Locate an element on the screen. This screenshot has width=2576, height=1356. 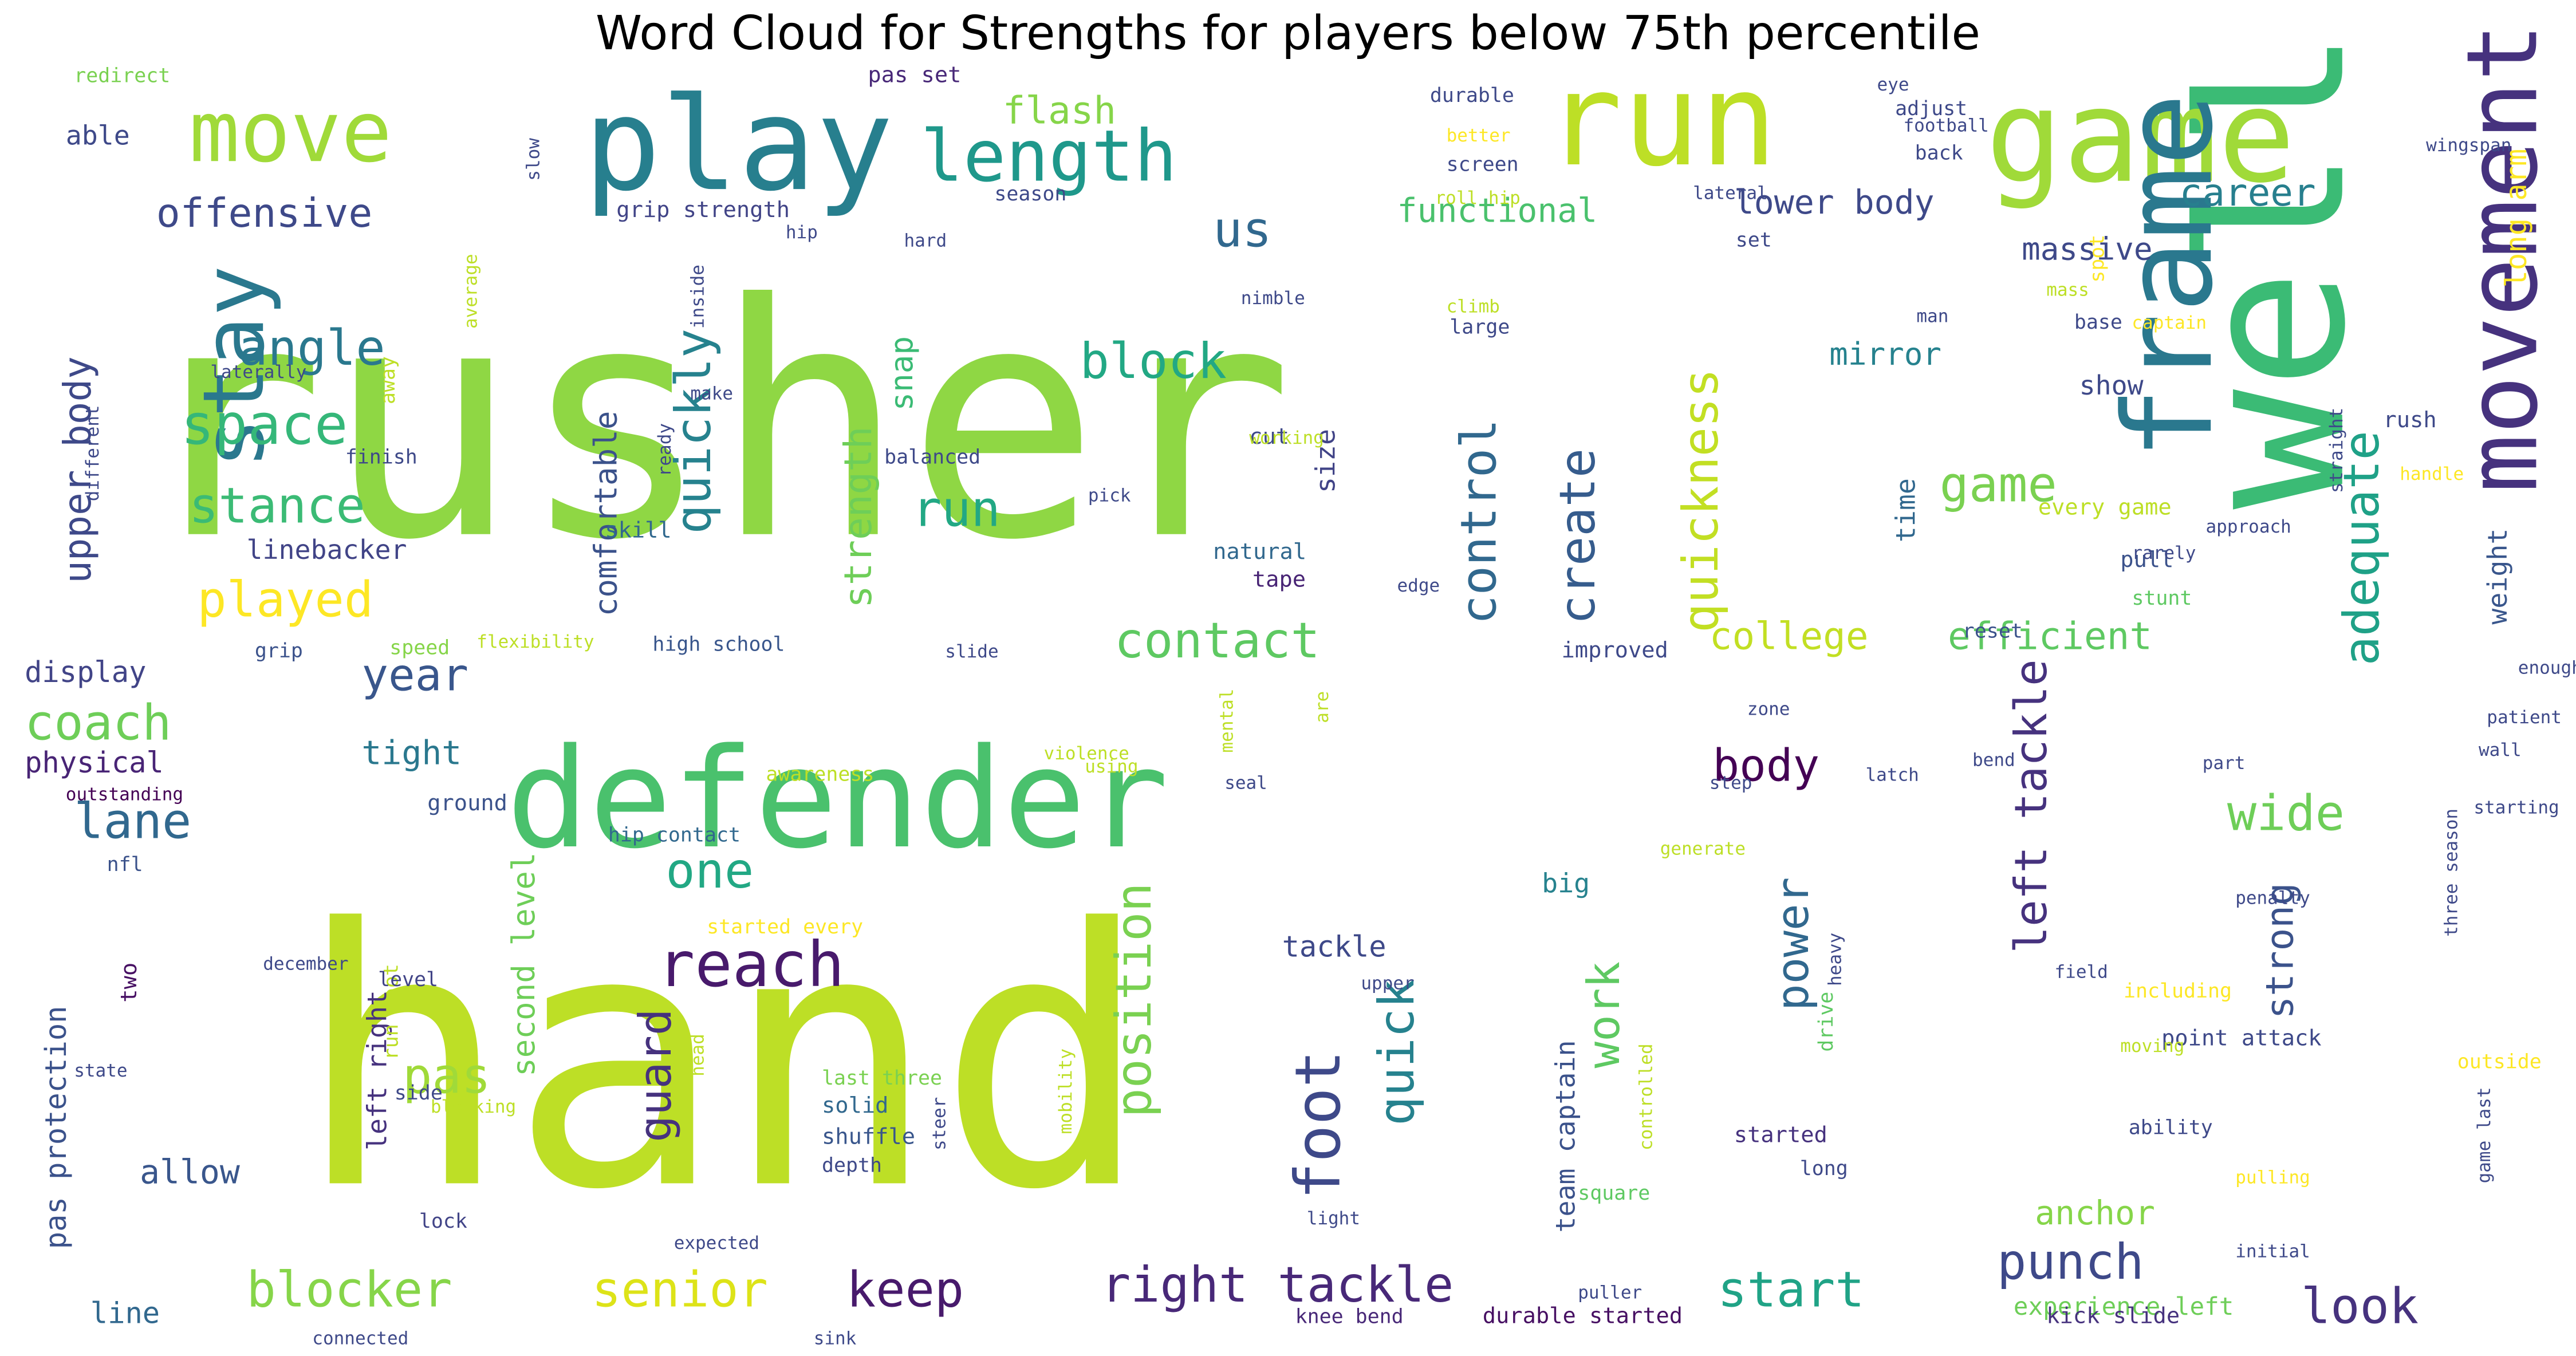
word-natural: natural is located at coordinates (1259, 552).